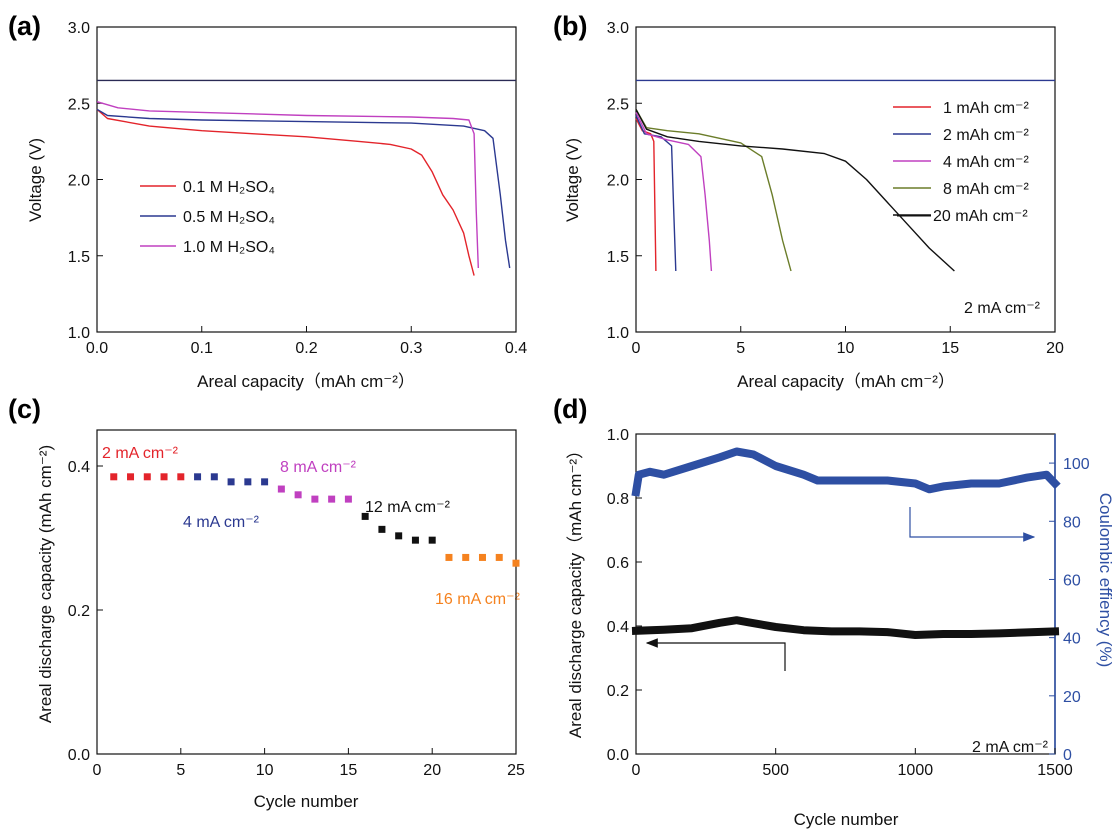  Describe the element at coordinates (775, 770) in the screenshot. I see `panel-d-xtick-label-1: 500` at that location.